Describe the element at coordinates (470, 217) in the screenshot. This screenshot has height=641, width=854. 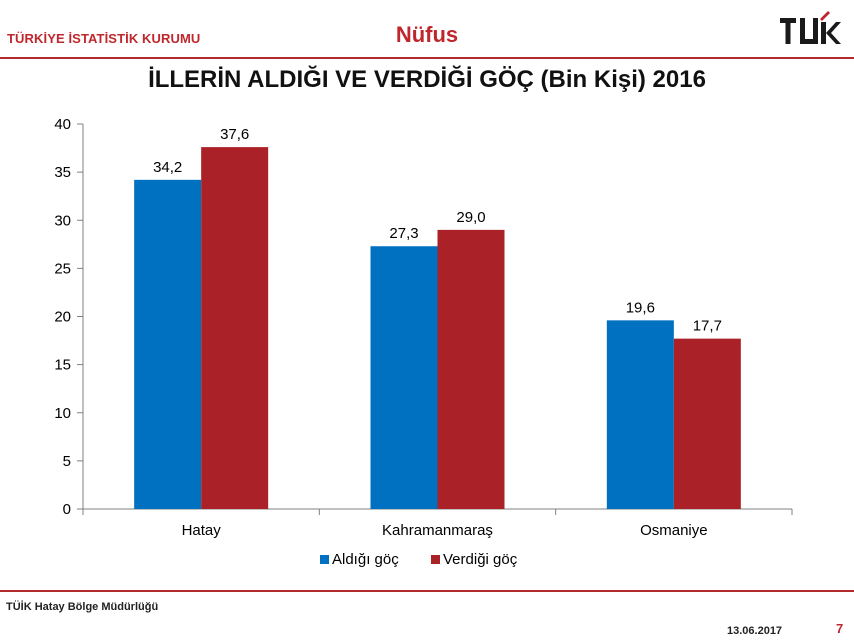
I see `data-label: 29,0` at that location.